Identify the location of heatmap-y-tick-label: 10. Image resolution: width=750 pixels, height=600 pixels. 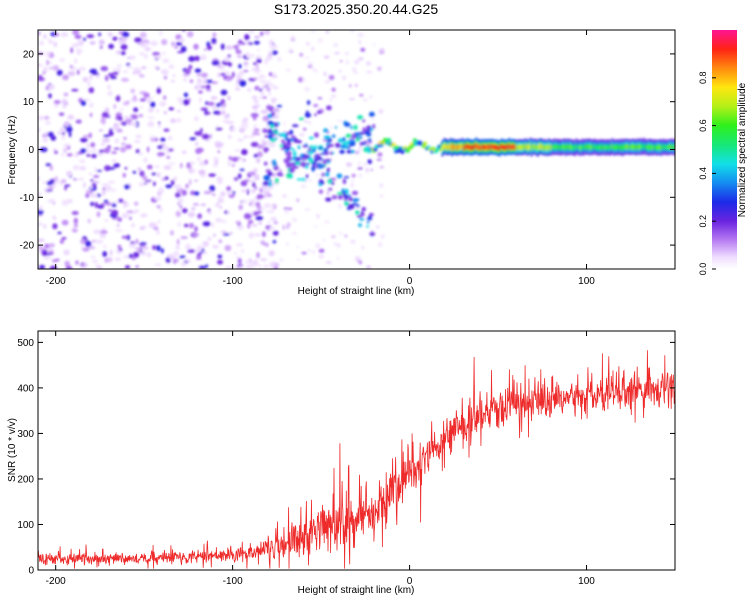
(29, 102).